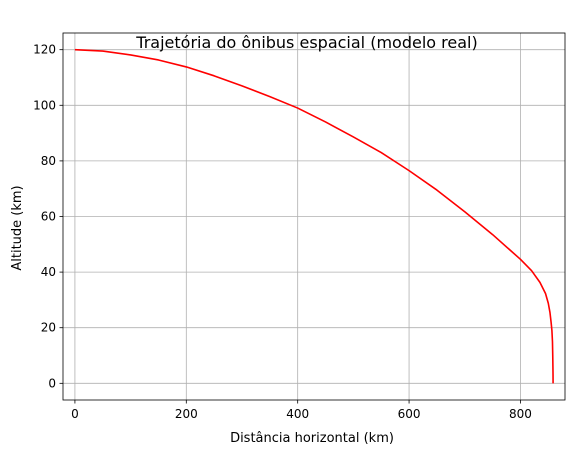 The width and height of the screenshot is (571, 455). What do you see at coordinates (312, 438) in the screenshot?
I see `x-axis-label: Distância horizontal (km)` at bounding box center [312, 438].